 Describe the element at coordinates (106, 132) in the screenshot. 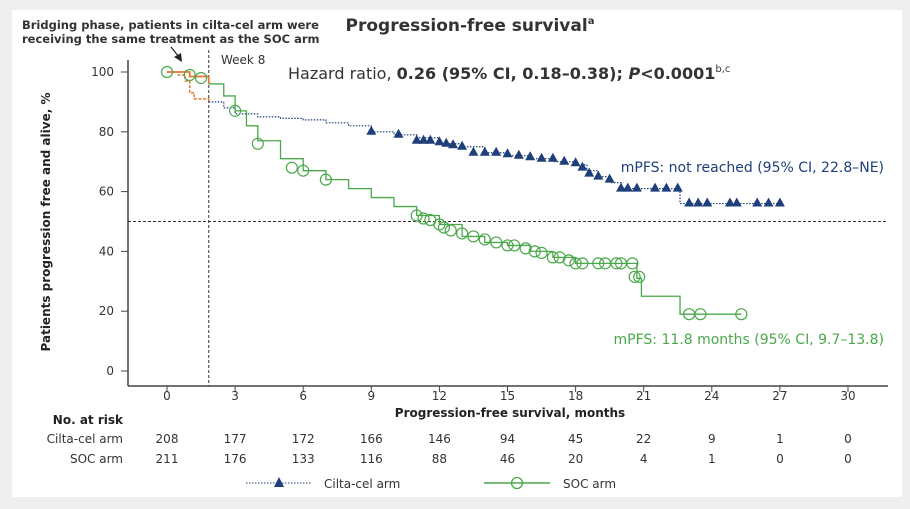

I see `y-tick-label: 80` at that location.